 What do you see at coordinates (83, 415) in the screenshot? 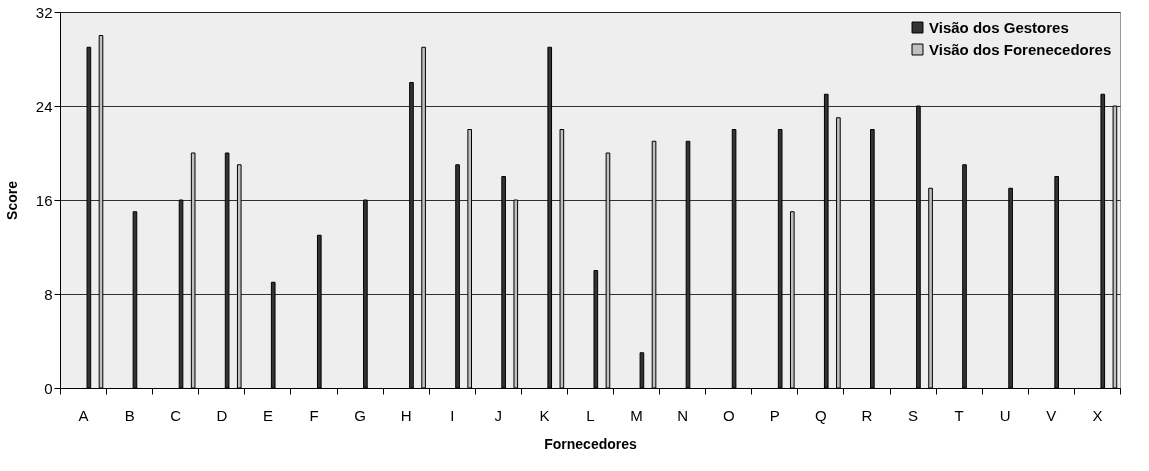
I see `x-tick-label: A` at bounding box center [83, 415].